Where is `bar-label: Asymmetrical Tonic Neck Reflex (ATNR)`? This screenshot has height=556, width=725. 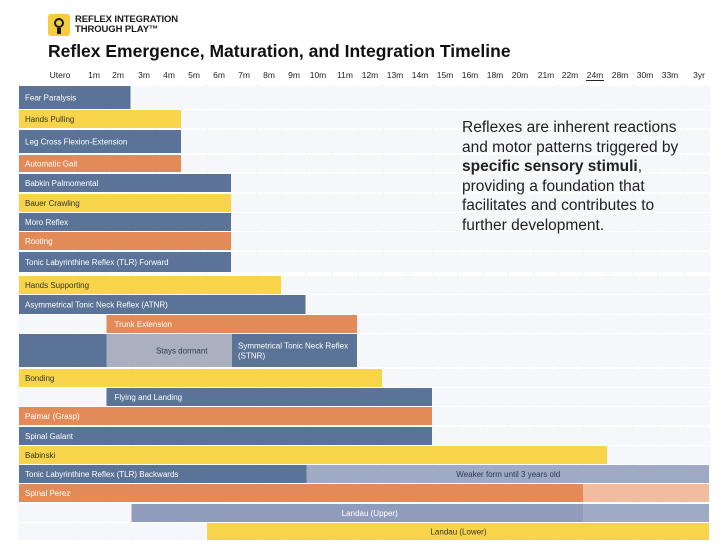 bar-label: Asymmetrical Tonic Neck Reflex (ATNR) is located at coordinates (96, 305).